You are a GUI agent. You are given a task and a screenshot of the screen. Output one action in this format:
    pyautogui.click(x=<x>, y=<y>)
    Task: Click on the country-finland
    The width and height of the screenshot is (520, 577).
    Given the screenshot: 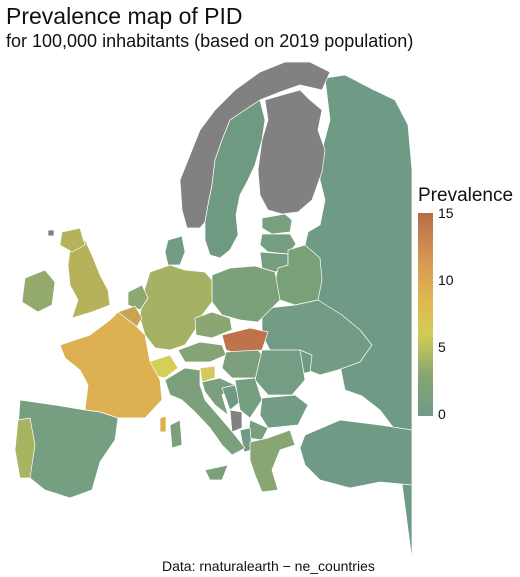 What is the action you would take?
    pyautogui.click(x=291, y=152)
    